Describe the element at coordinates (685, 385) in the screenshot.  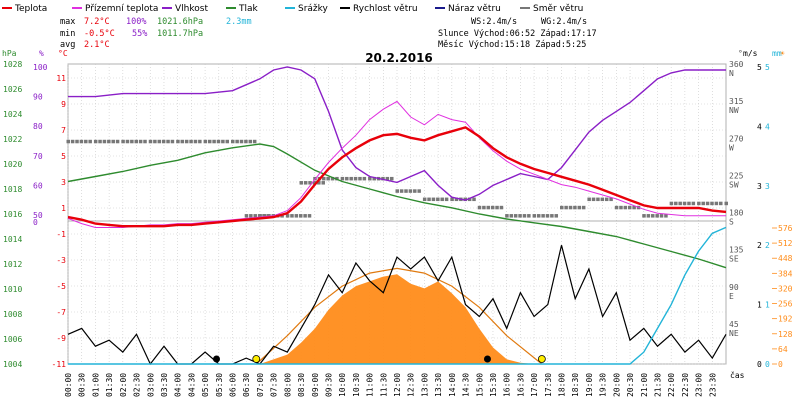
I see `axis-time-tick: 22:30` at that location.